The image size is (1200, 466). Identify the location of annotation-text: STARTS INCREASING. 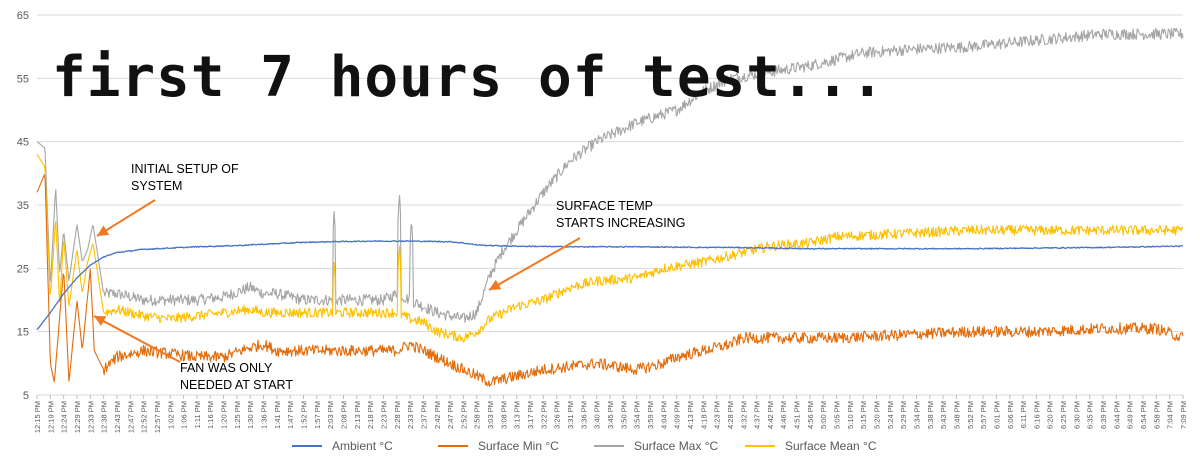
(620, 223).